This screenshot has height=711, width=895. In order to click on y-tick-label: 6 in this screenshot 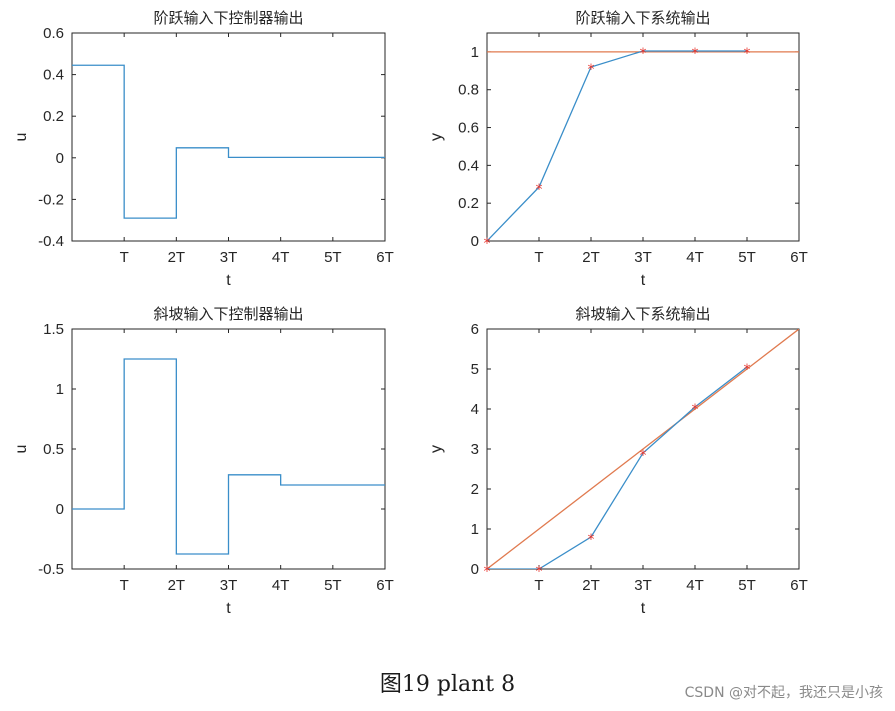, I will do `click(475, 329)`.